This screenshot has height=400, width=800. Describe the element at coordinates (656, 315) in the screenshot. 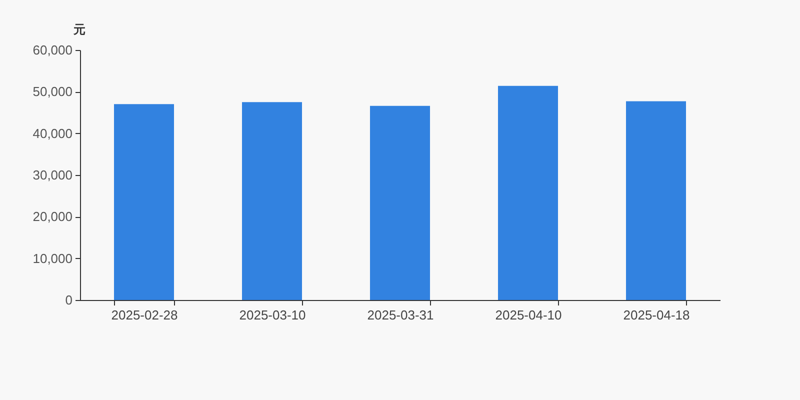

I see `x-tick-label: 2025-04-18` at that location.